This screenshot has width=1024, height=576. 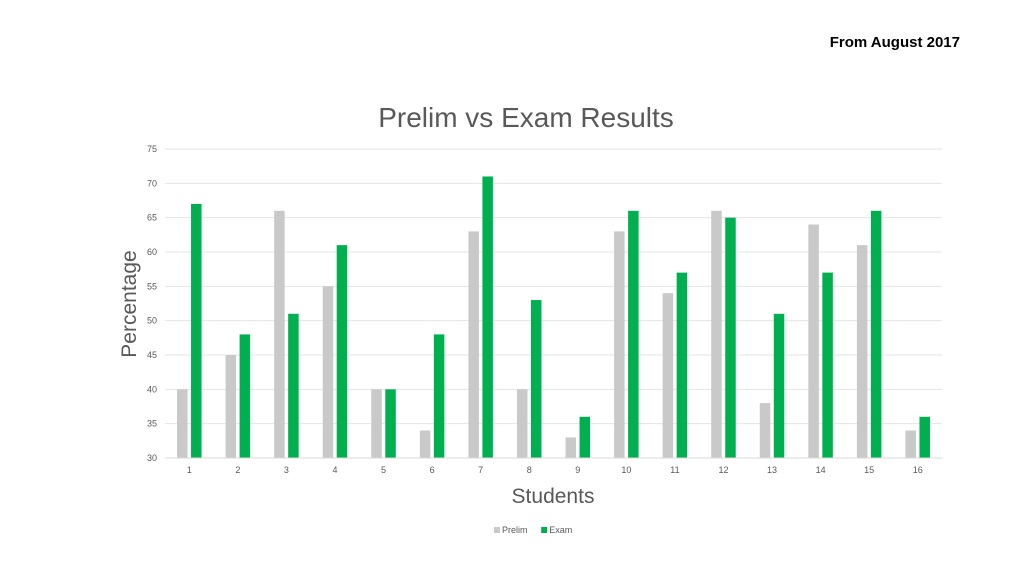 What do you see at coordinates (772, 470) in the screenshot?
I see `x-tick-label: 13` at bounding box center [772, 470].